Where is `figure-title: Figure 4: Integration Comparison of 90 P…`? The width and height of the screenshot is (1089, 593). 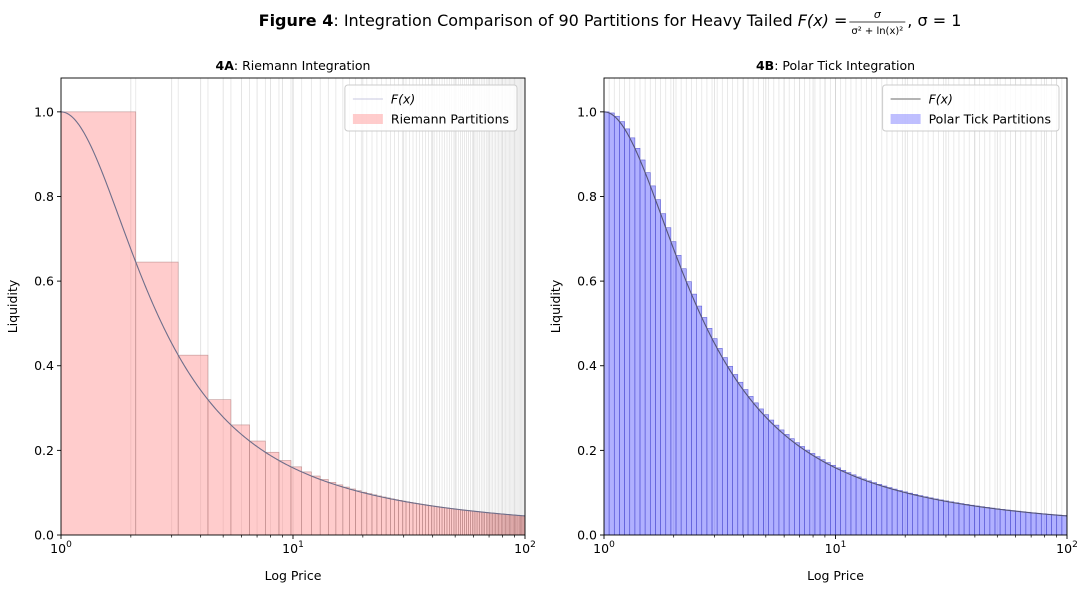 figure-title: Figure 4: Integration Comparison of 90 P… is located at coordinates (553, 20).